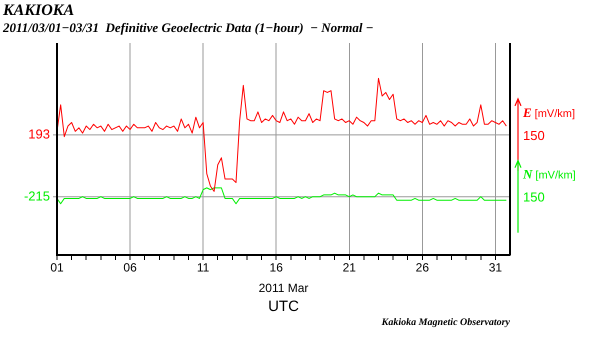  Describe the element at coordinates (349, 267) in the screenshot. I see `x-tick-label: 21` at that location.